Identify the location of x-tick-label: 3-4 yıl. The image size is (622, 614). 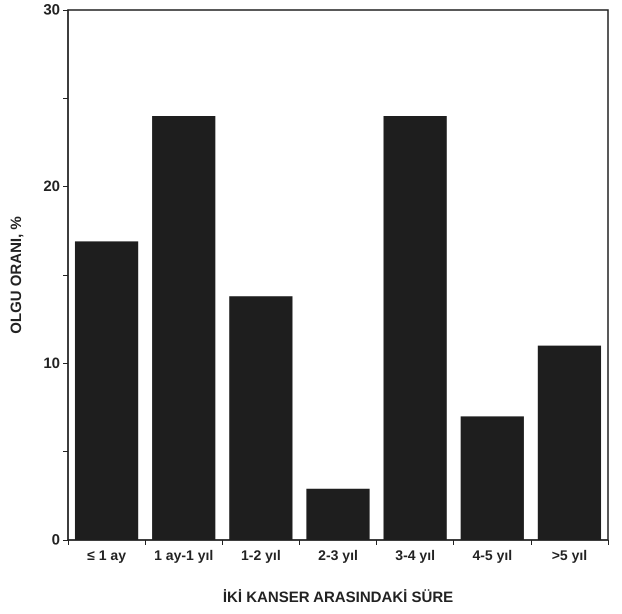
(415, 555).